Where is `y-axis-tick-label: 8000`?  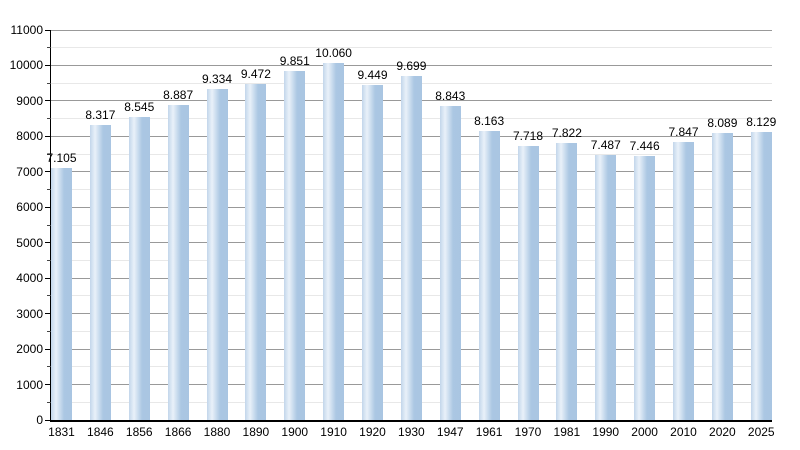 y-axis-tick-label: 8000 is located at coordinates (29, 136).